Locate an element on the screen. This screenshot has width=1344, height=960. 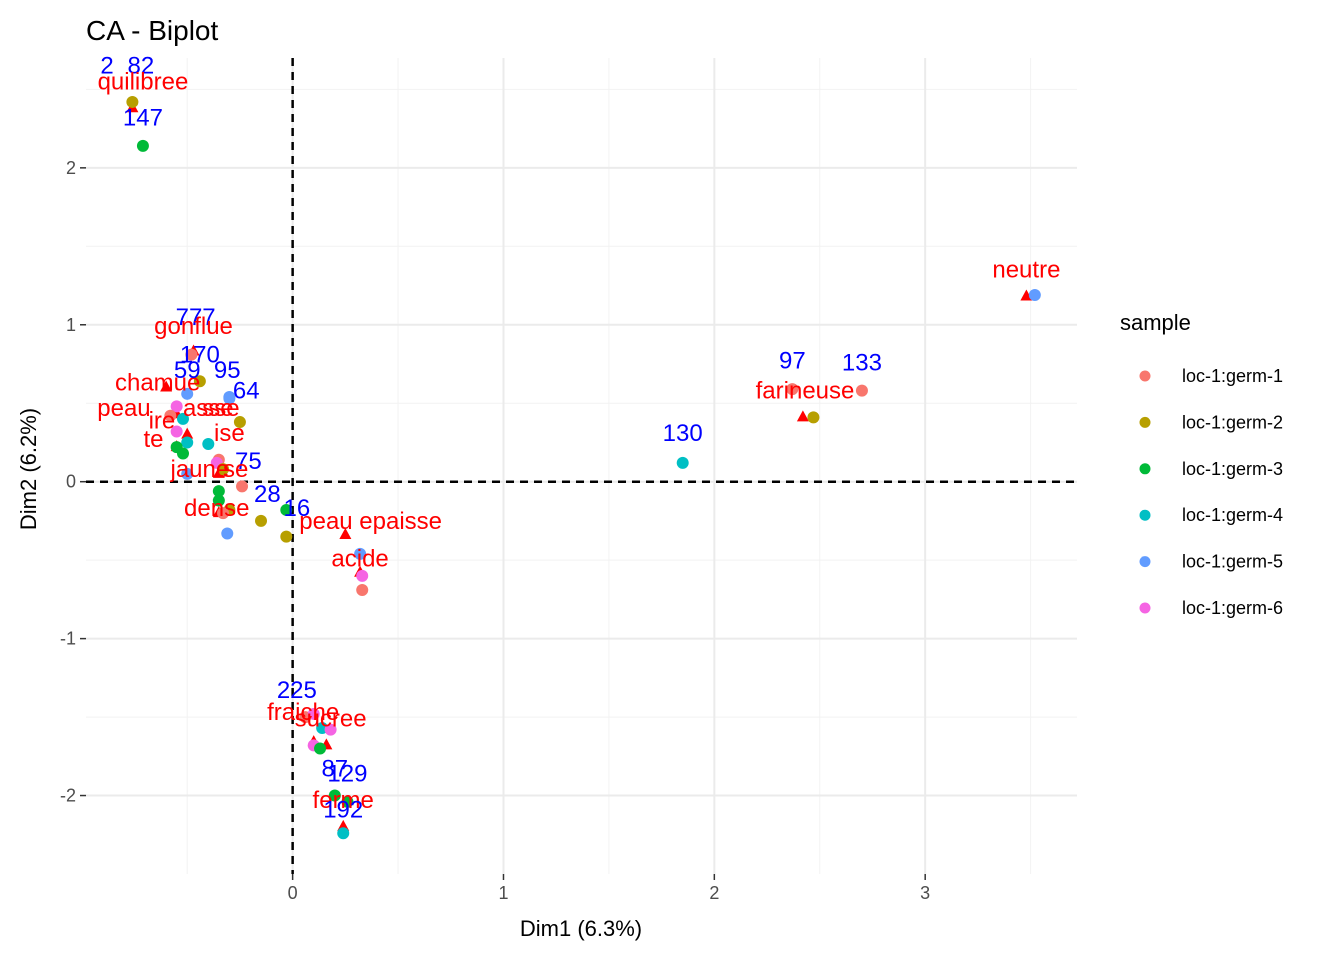
point-label: acide is located at coordinates (359, 558).